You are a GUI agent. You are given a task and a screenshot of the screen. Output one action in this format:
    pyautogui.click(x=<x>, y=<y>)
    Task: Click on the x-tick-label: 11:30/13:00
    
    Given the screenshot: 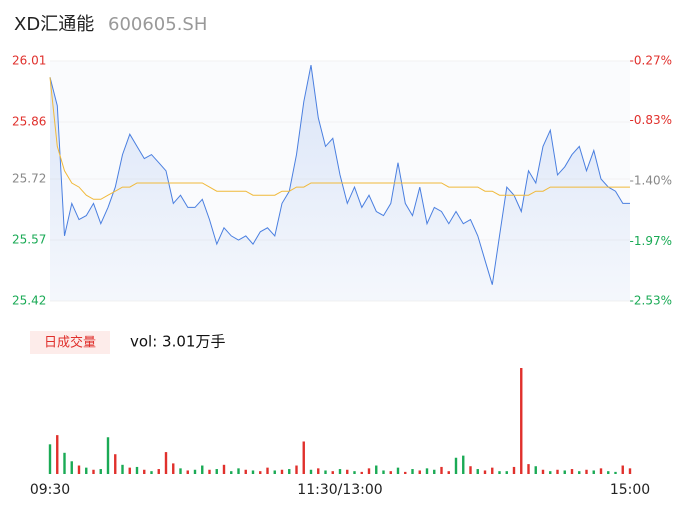 What is the action you would take?
    pyautogui.click(x=339, y=490)
    